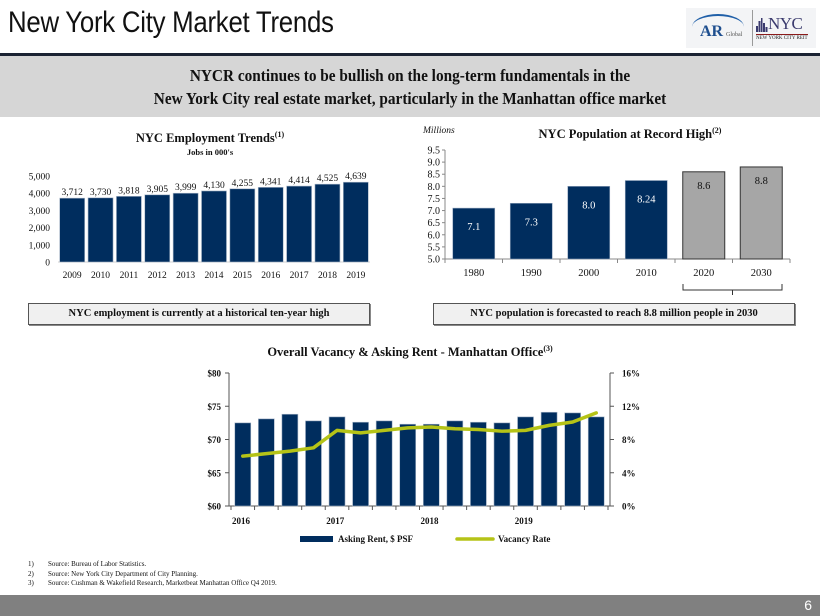  I want to click on footnote-text: Source: Bureau of Labor Statistics., so click(97, 564).